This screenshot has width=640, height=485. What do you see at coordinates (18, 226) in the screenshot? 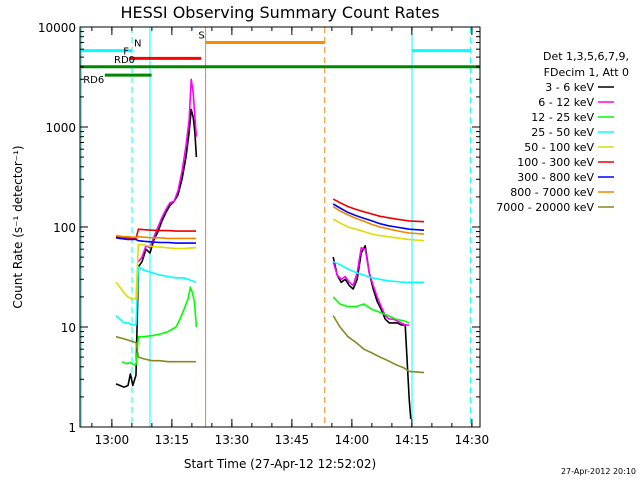
I see `y-axis-label: Count Rate (s⁻¹ detector⁻¹)` at bounding box center [18, 226].